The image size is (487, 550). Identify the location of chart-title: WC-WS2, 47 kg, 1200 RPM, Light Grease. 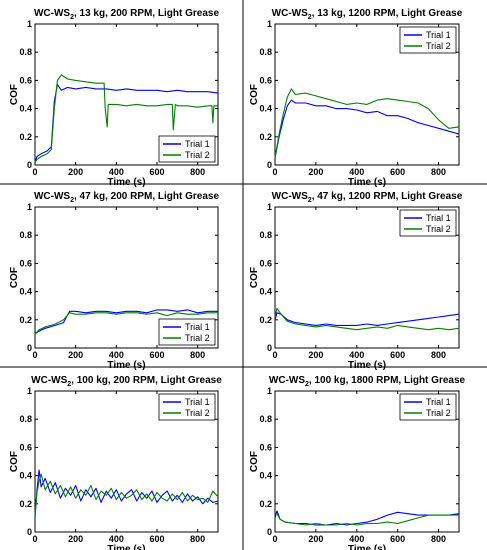
(367, 197).